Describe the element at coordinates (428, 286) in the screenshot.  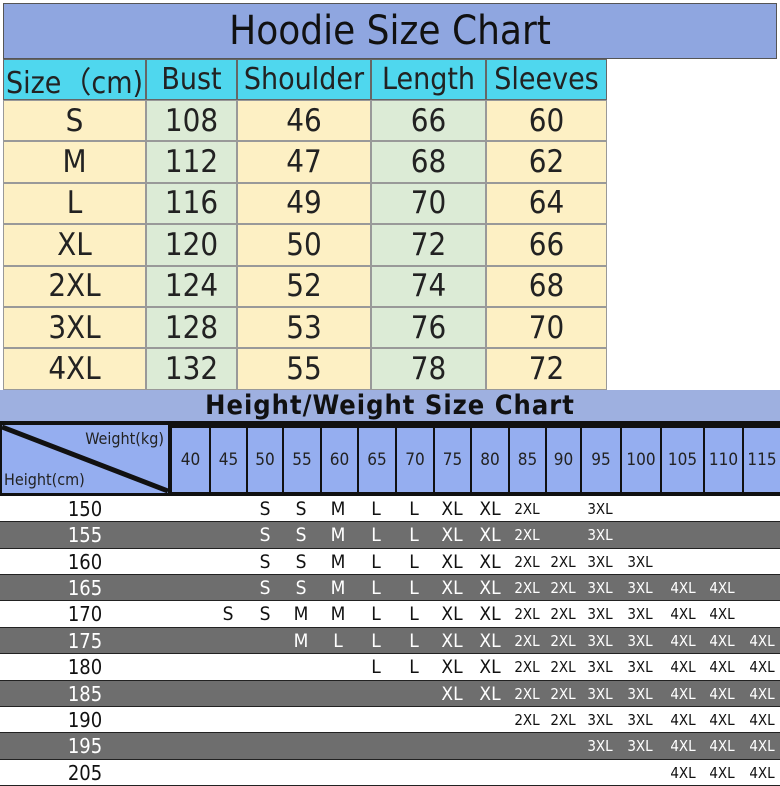
I see `size-cell: 74` at that location.